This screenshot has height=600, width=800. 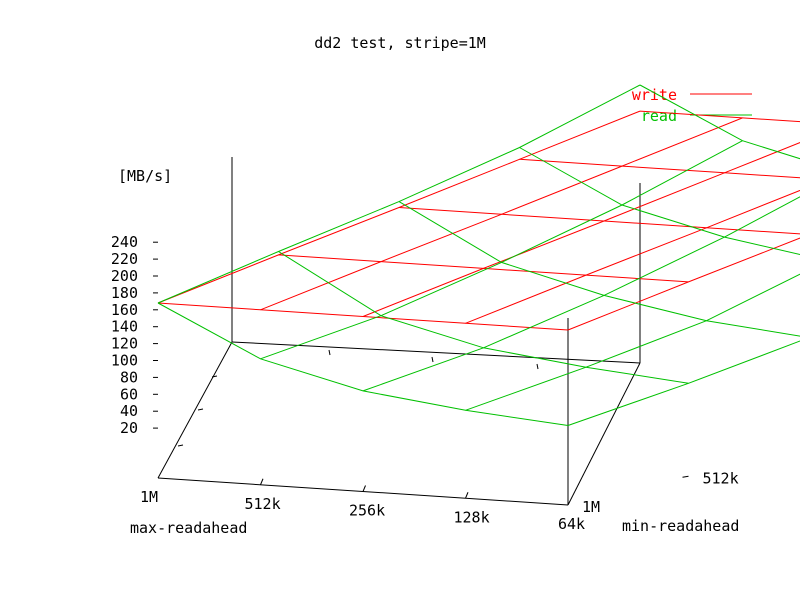 What do you see at coordinates (124, 293) in the screenshot?
I see `z-tick-label: 180` at bounding box center [124, 293].